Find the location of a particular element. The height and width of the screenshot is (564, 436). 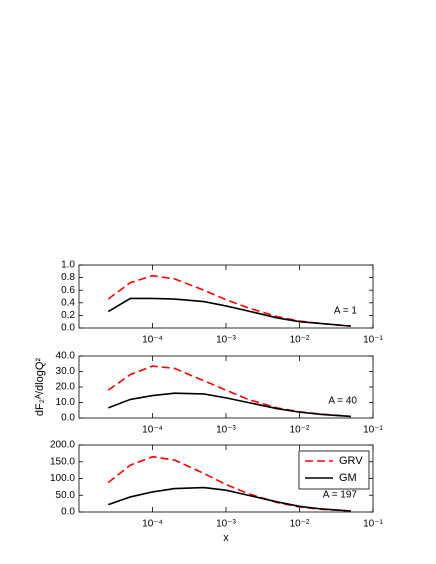

y-tick-label: 20.0 is located at coordinates (66, 387).